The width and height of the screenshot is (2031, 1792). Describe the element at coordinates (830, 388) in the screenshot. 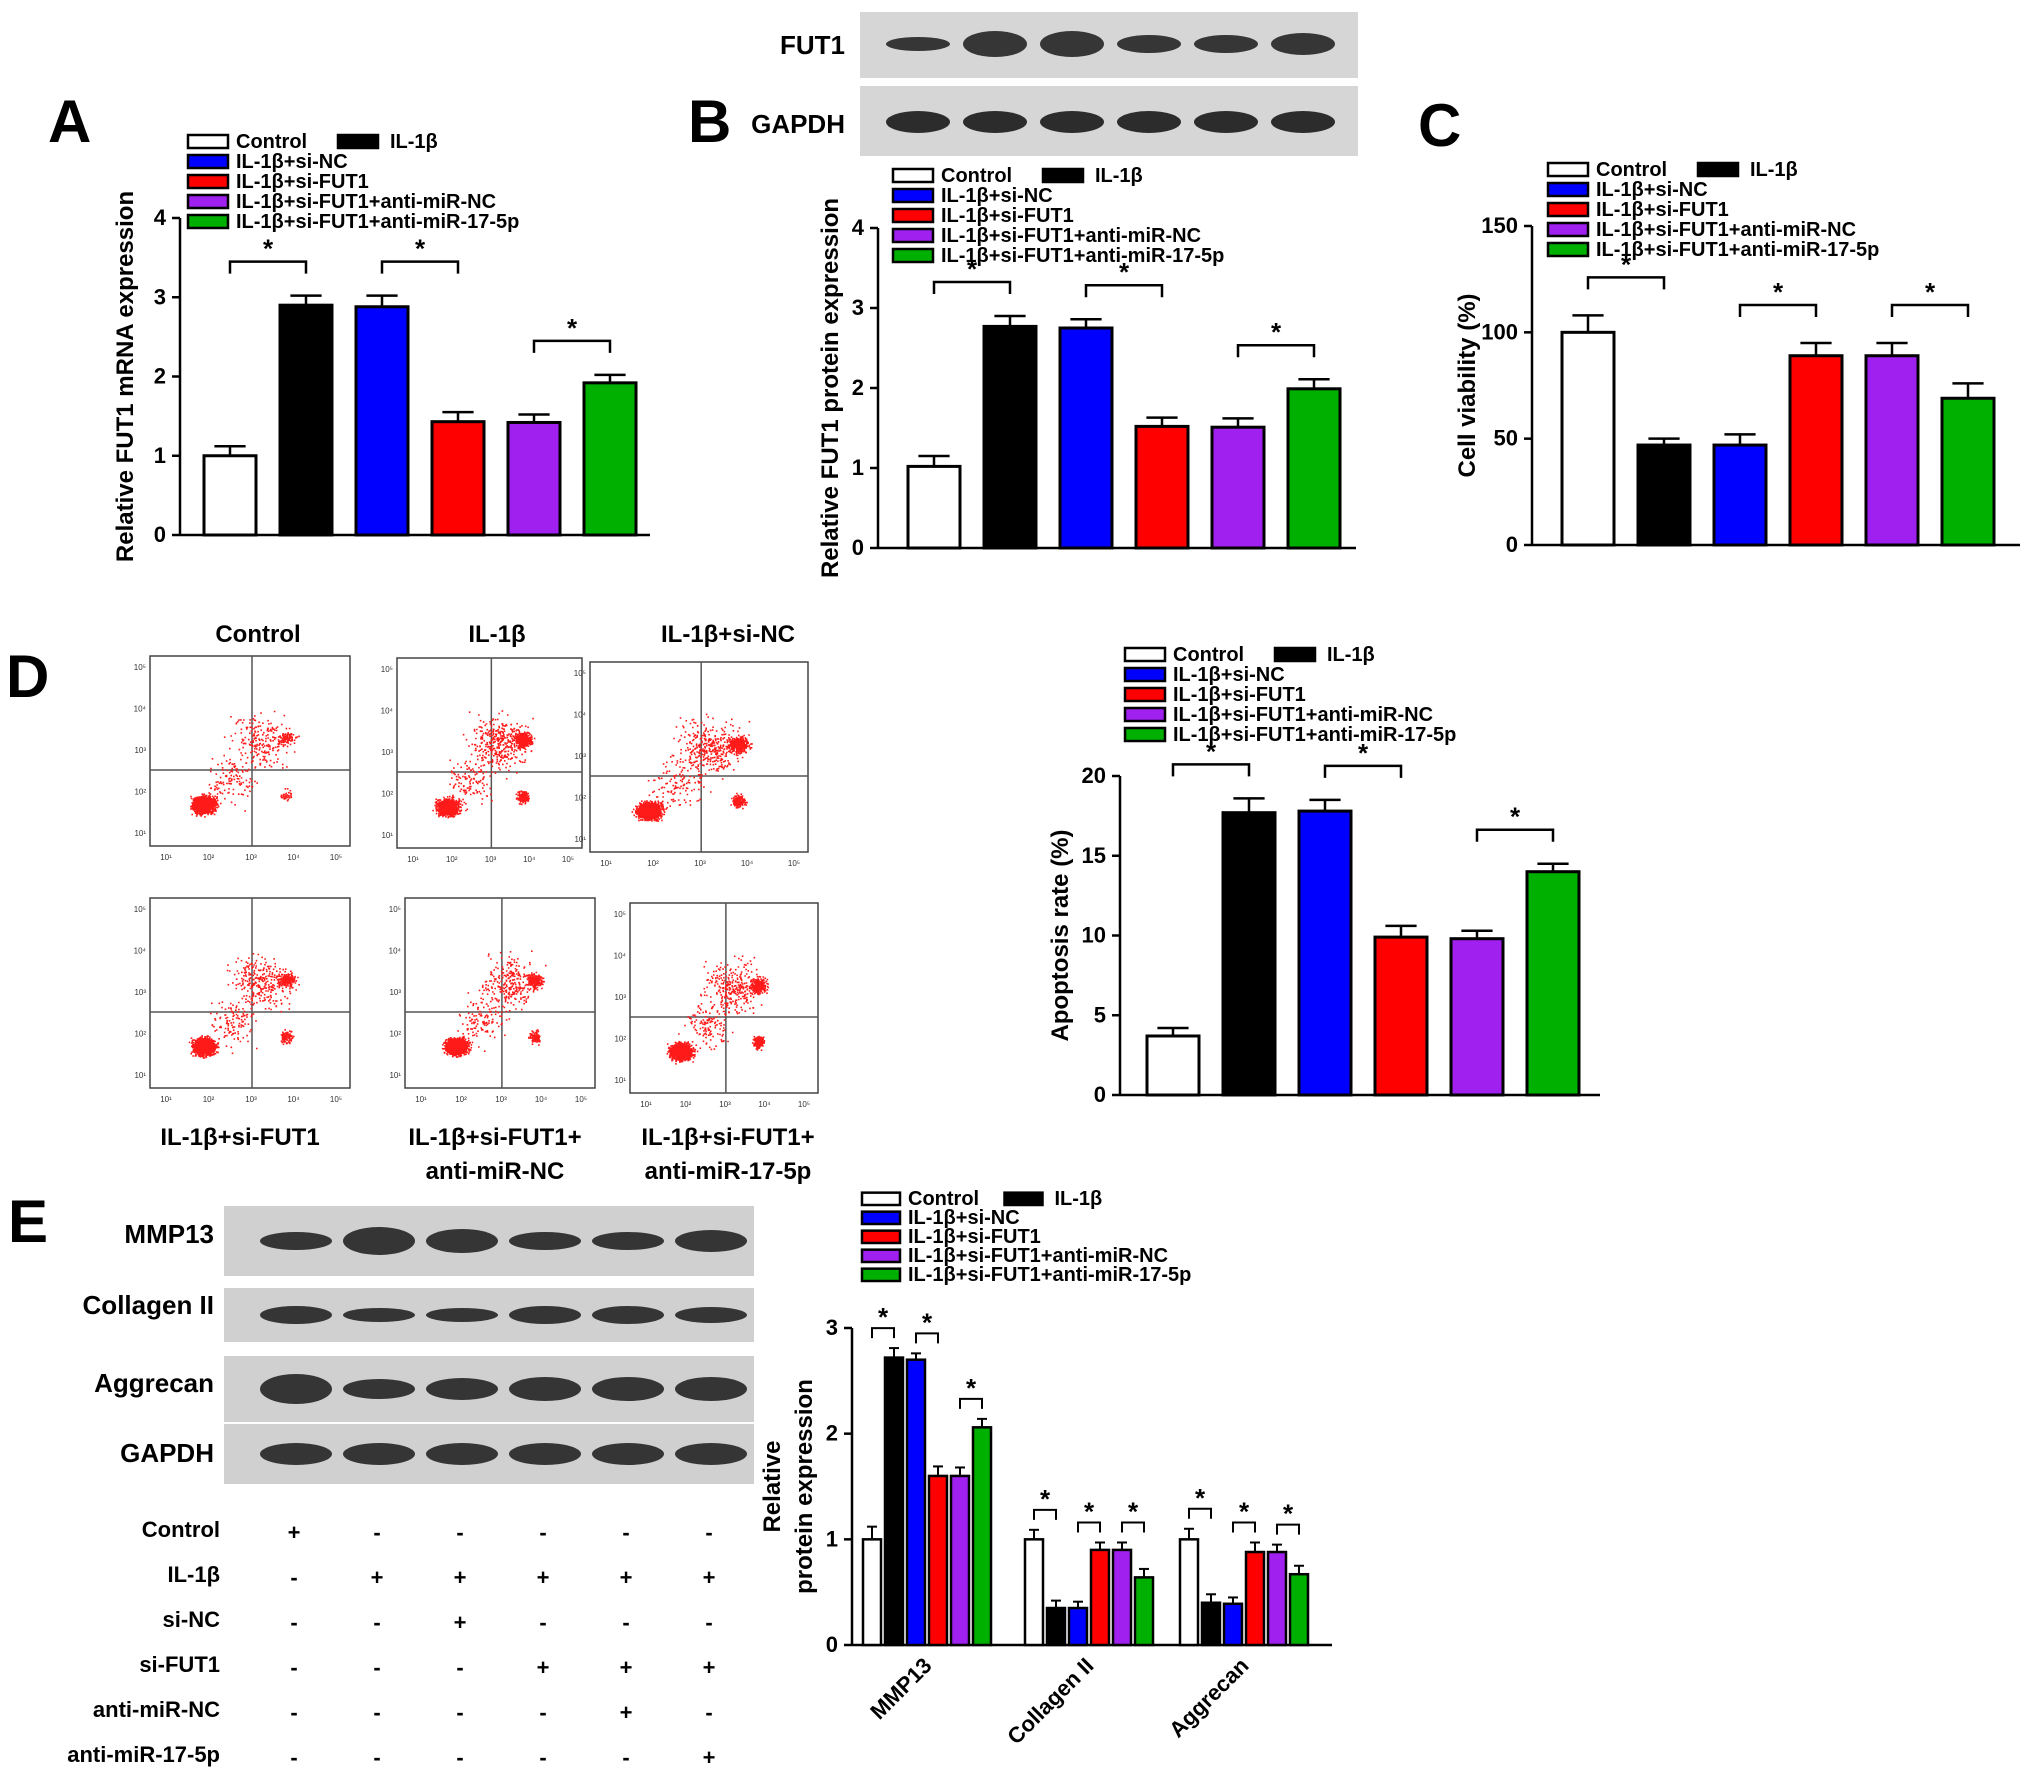

I see `y-axis-label: Relative FUT1 protein expression` at that location.